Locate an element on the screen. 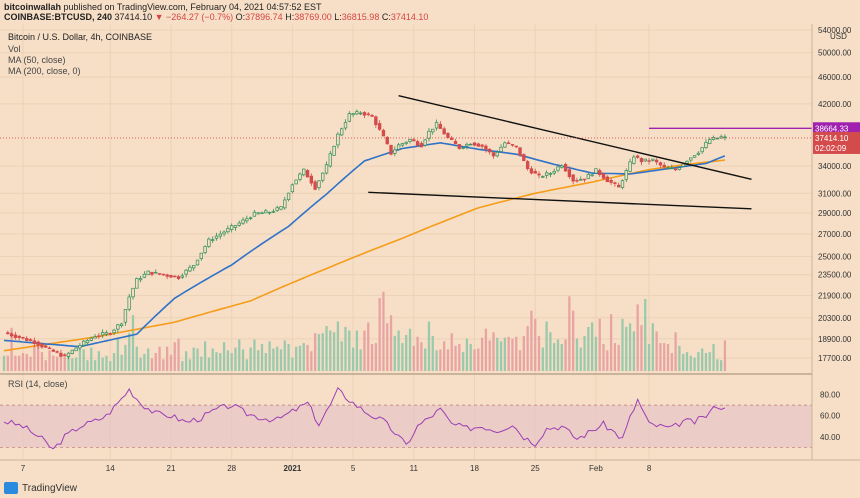 The width and height of the screenshot is (860, 498). price-axis is located at coordinates (836, 242).